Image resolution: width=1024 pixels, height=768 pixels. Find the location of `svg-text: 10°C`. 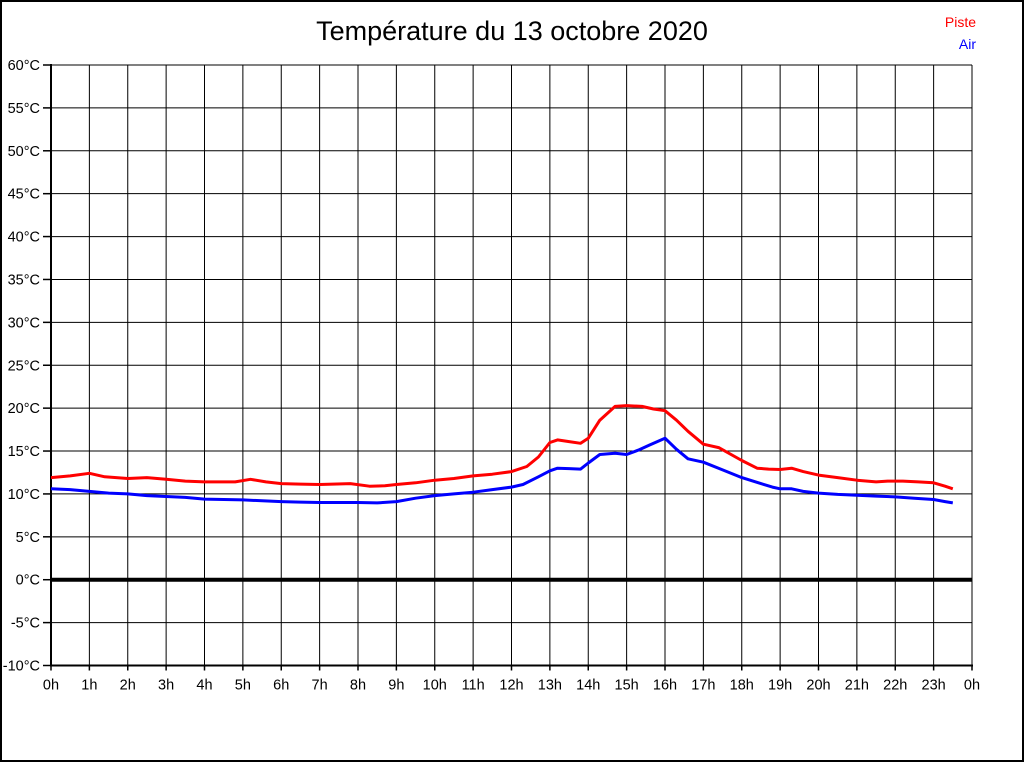

svg-text: 10°C is located at coordinates (24, 495).